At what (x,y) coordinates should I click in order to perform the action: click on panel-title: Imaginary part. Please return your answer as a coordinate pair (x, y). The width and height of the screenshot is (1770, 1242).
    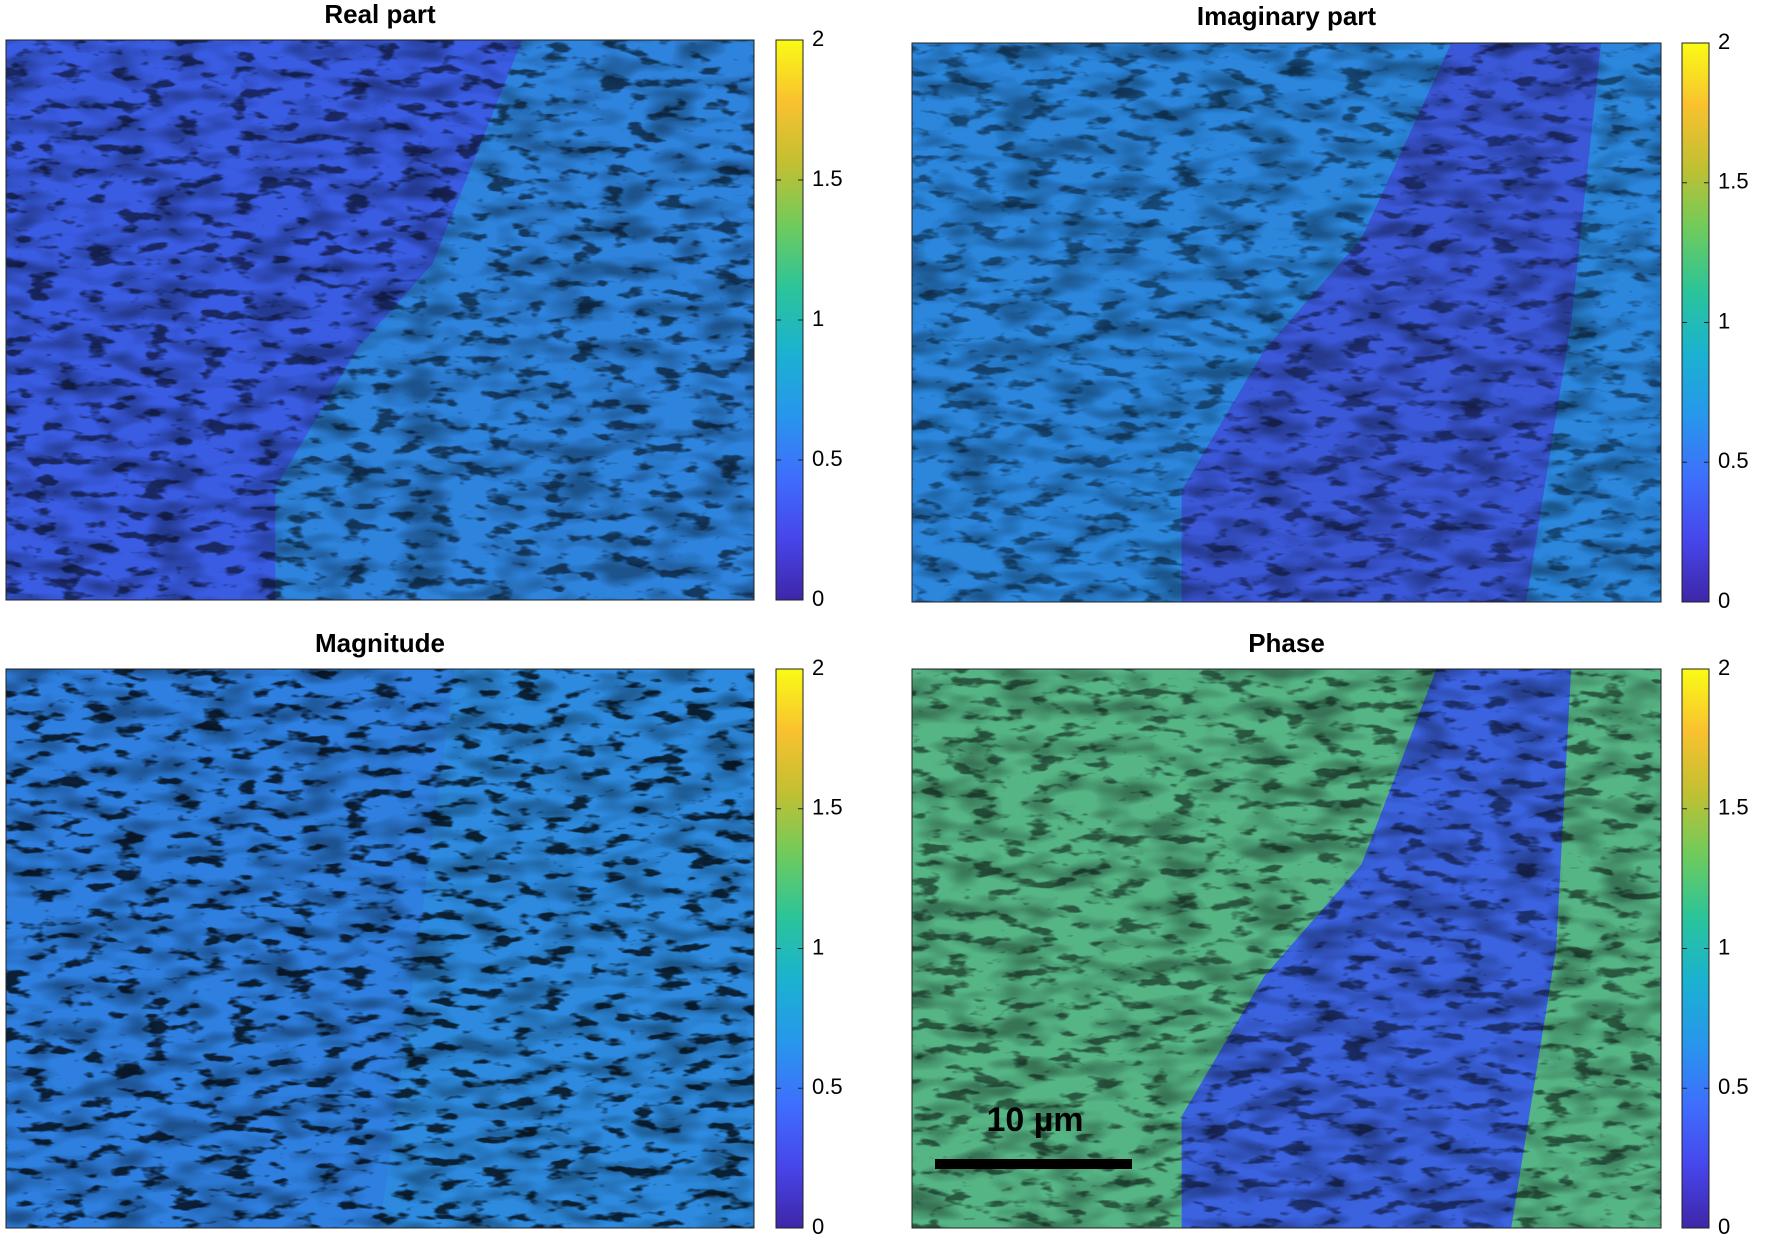
    Looking at the image, I should click on (1287, 16).